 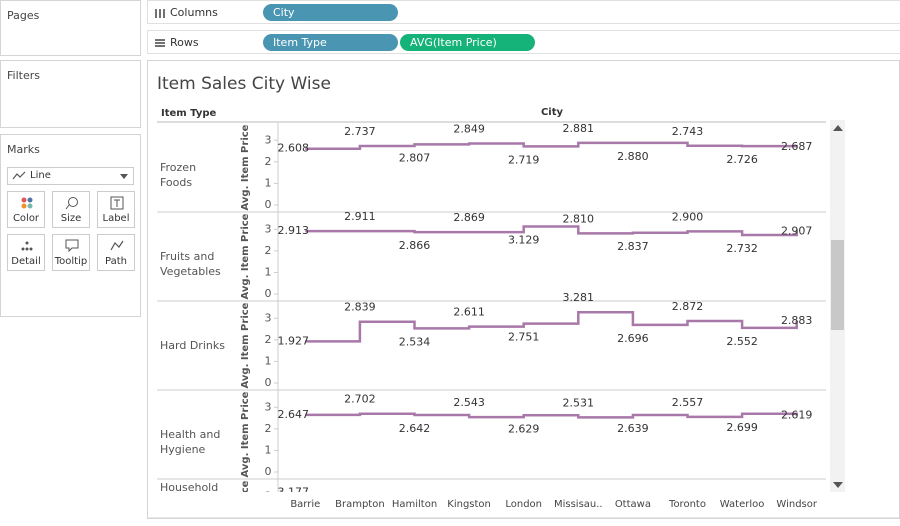 What do you see at coordinates (194, 12) in the screenshot?
I see `shelf-label: Columns` at bounding box center [194, 12].